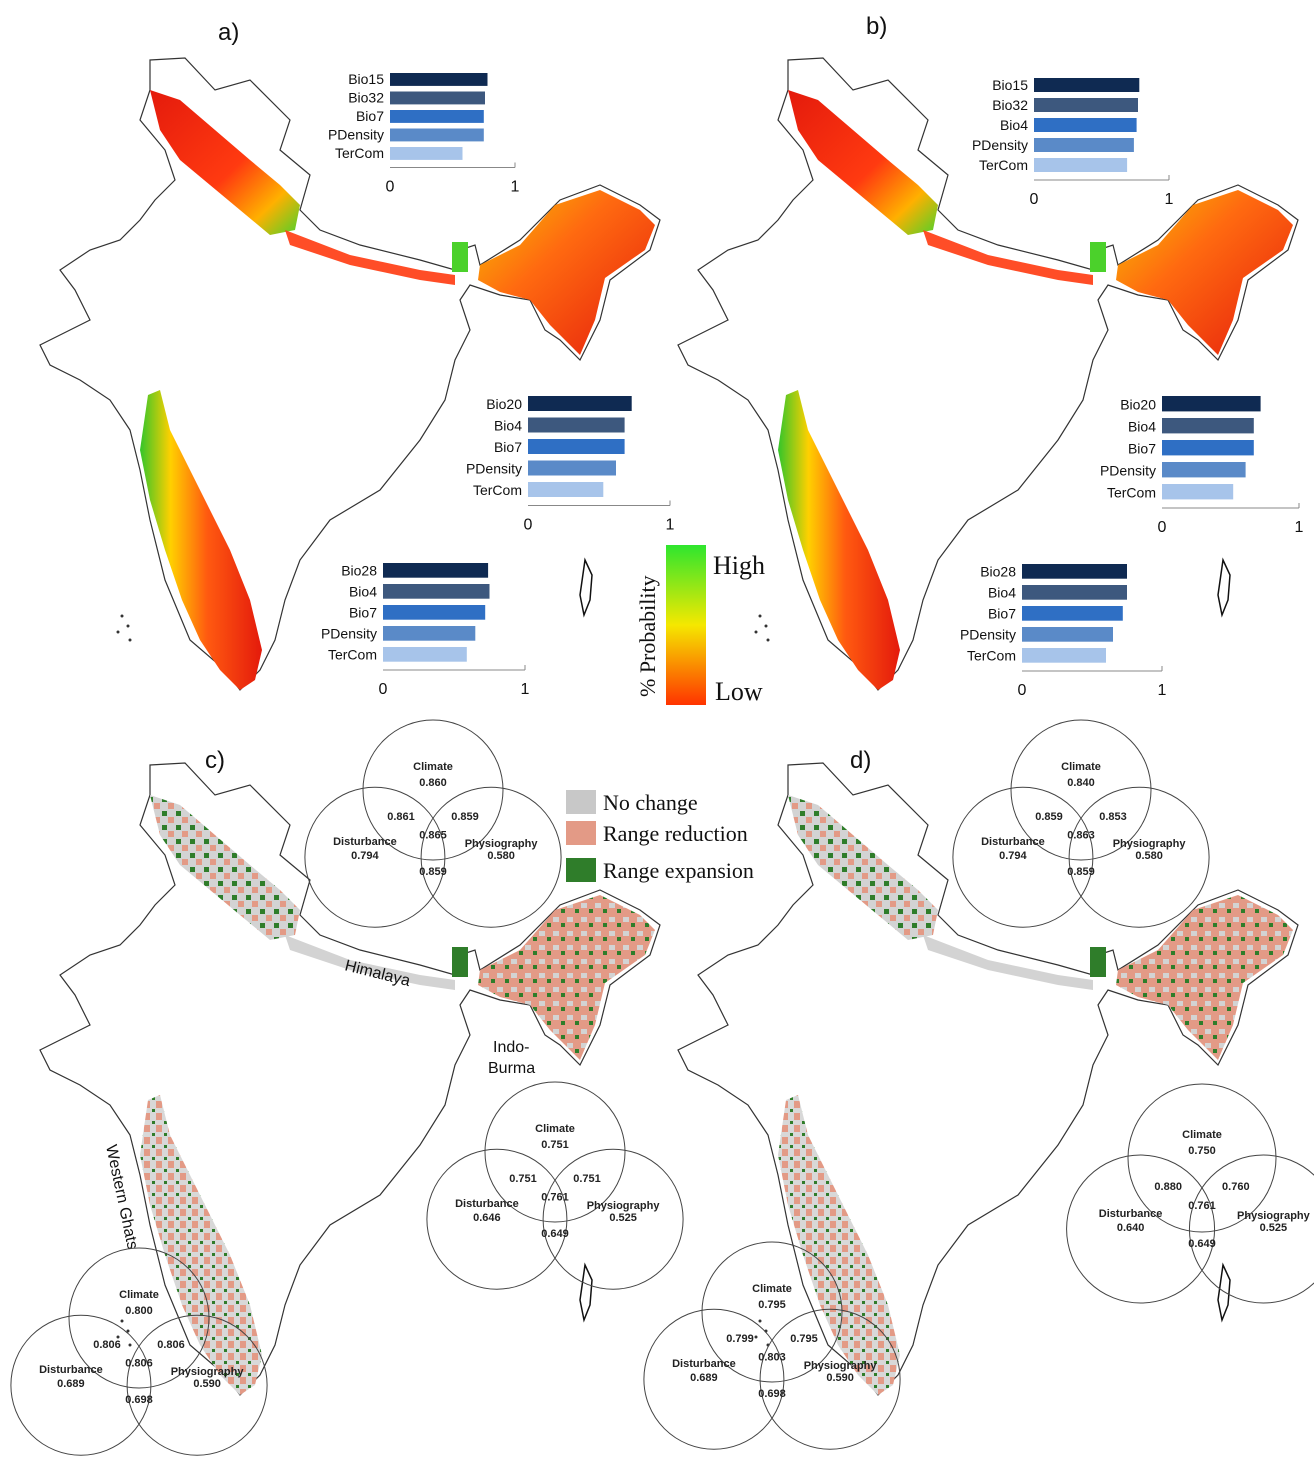  I want to click on bar-chart-a-indo-burma: Bio20 Bio4 Bio7 PDensity TerCom 0 1, so click(570, 465).